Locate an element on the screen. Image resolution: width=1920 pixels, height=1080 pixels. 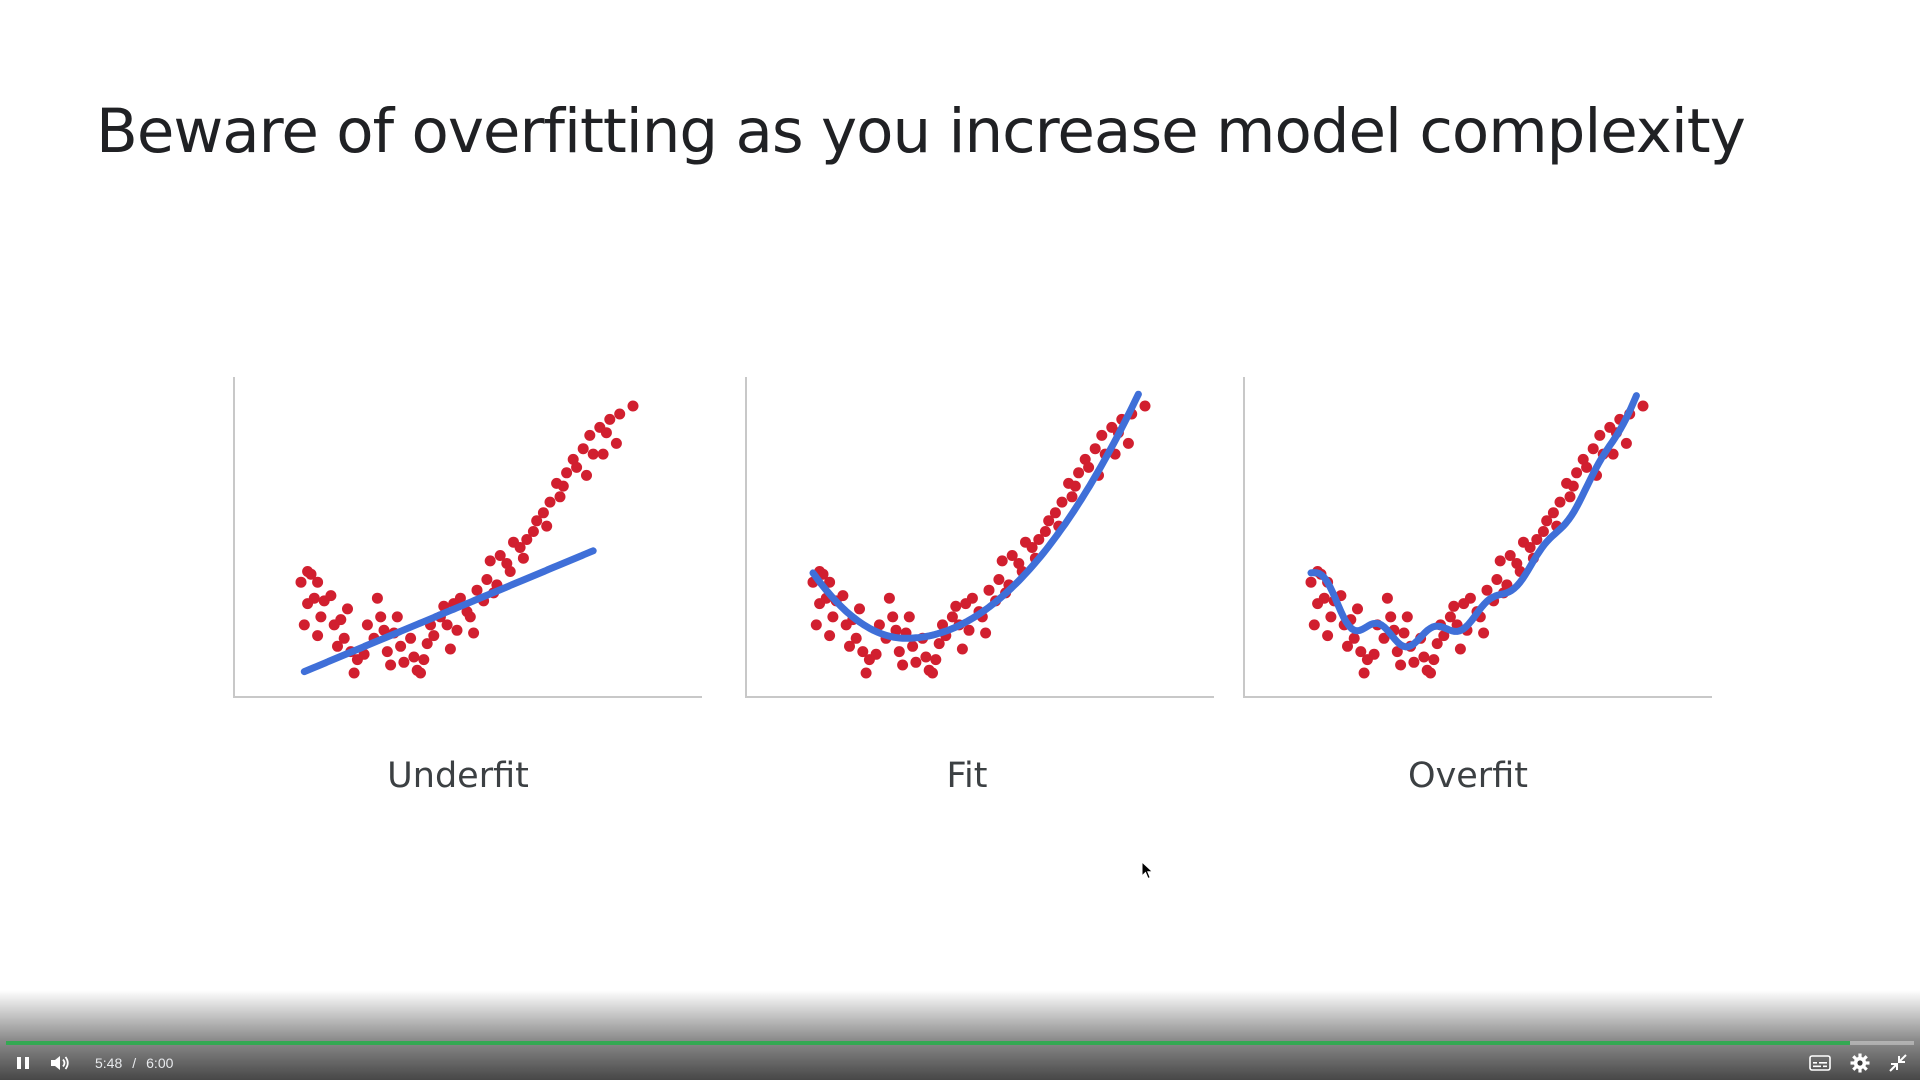
exit-fullscreen-button is located at coordinates (1898, 1063).